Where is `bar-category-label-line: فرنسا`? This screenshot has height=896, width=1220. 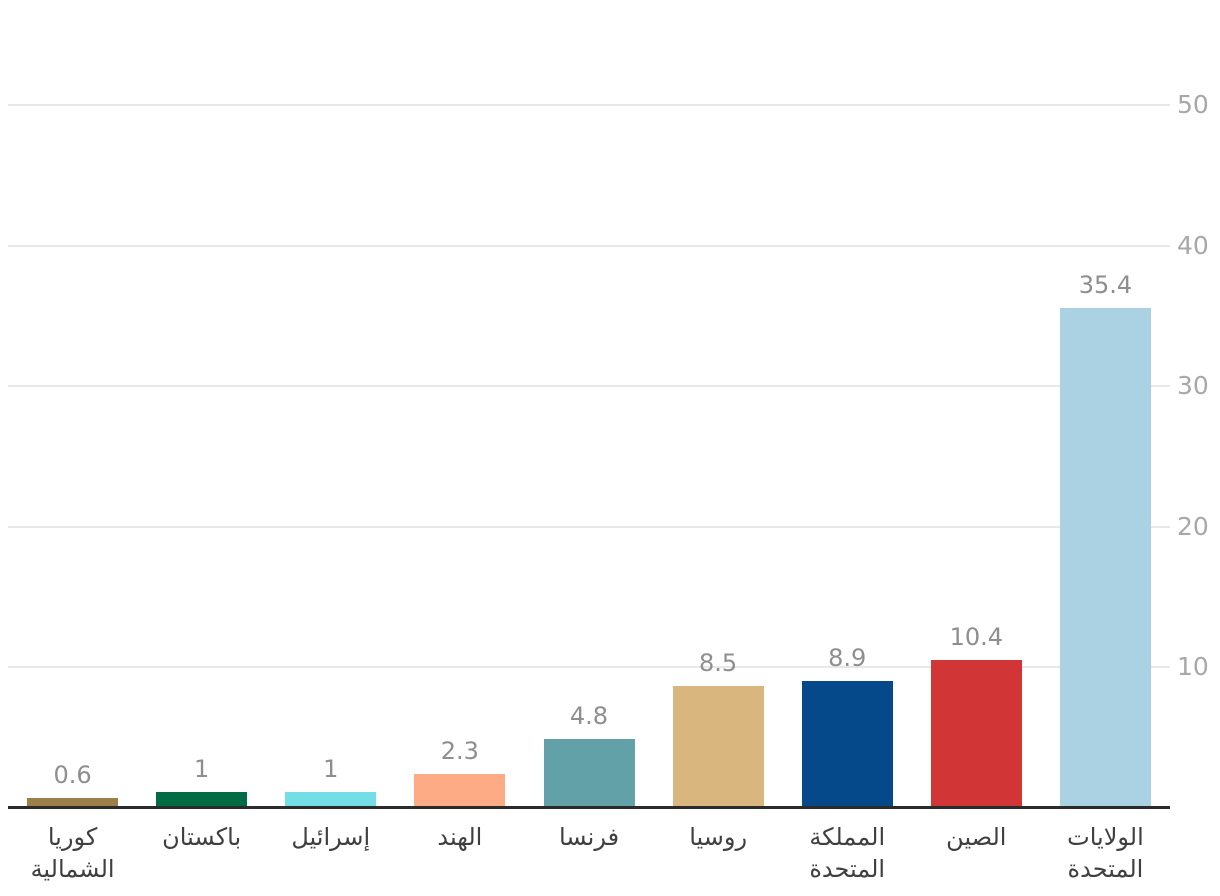
bar-category-label-line: فرنسا is located at coordinates (589, 837).